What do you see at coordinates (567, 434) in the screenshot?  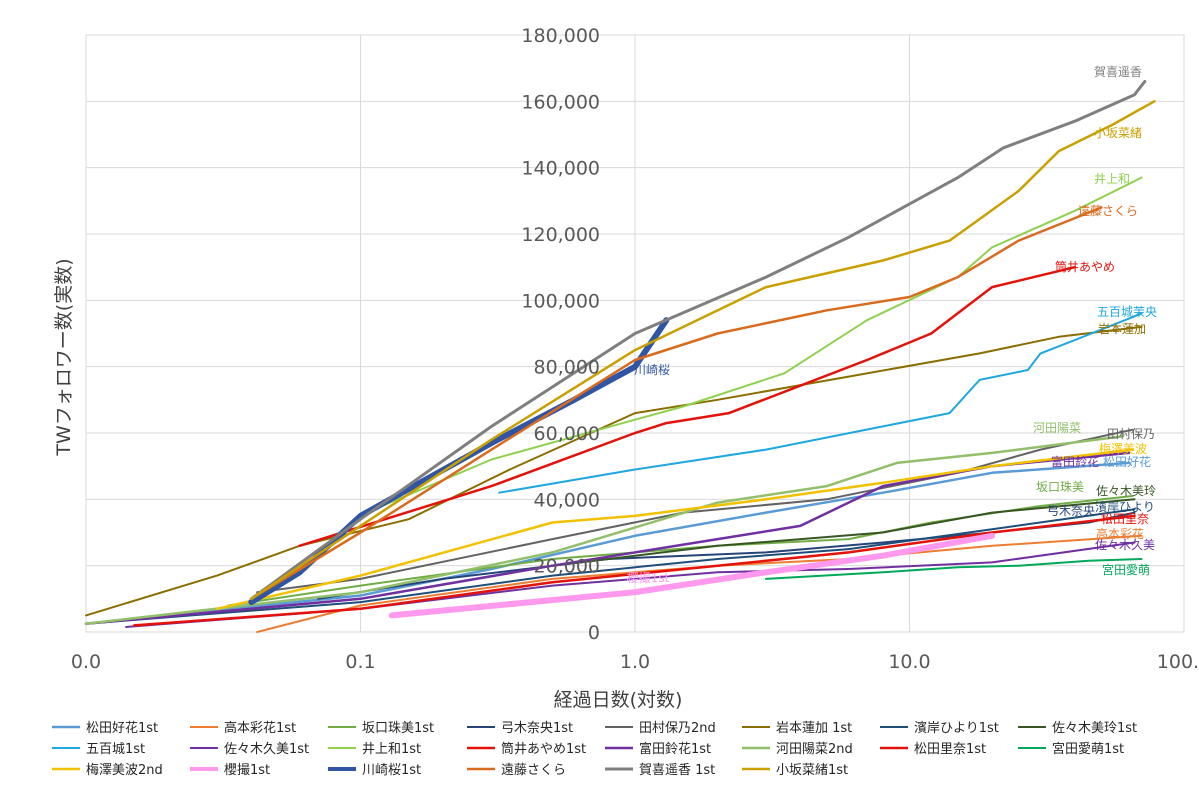 I see `y-tick-label: 60,000` at bounding box center [567, 434].